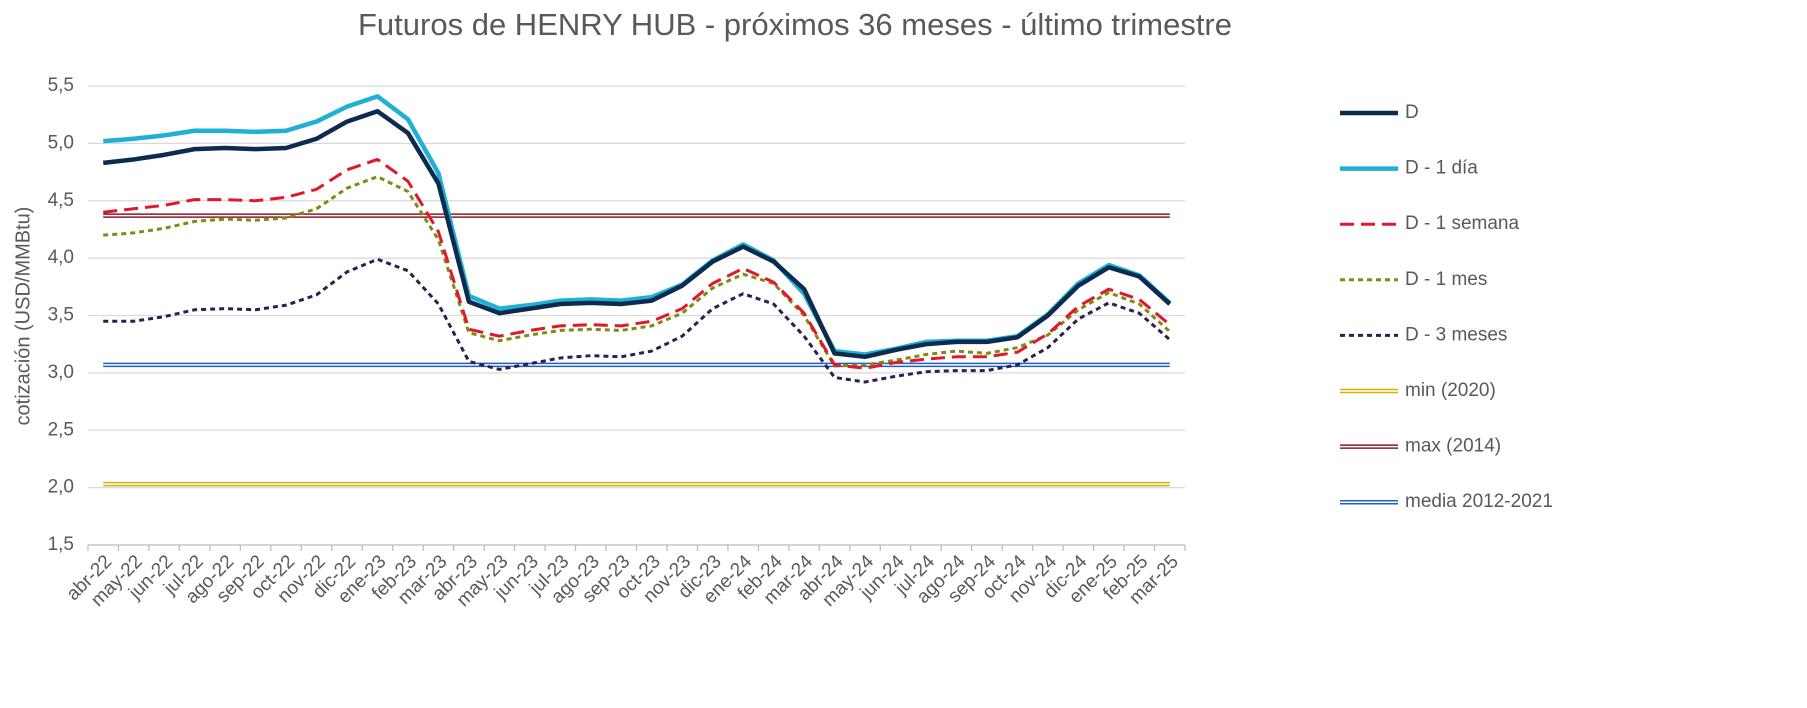 The width and height of the screenshot is (1807, 708). I want to click on y-tick-label: 3,0, so click(61, 372).